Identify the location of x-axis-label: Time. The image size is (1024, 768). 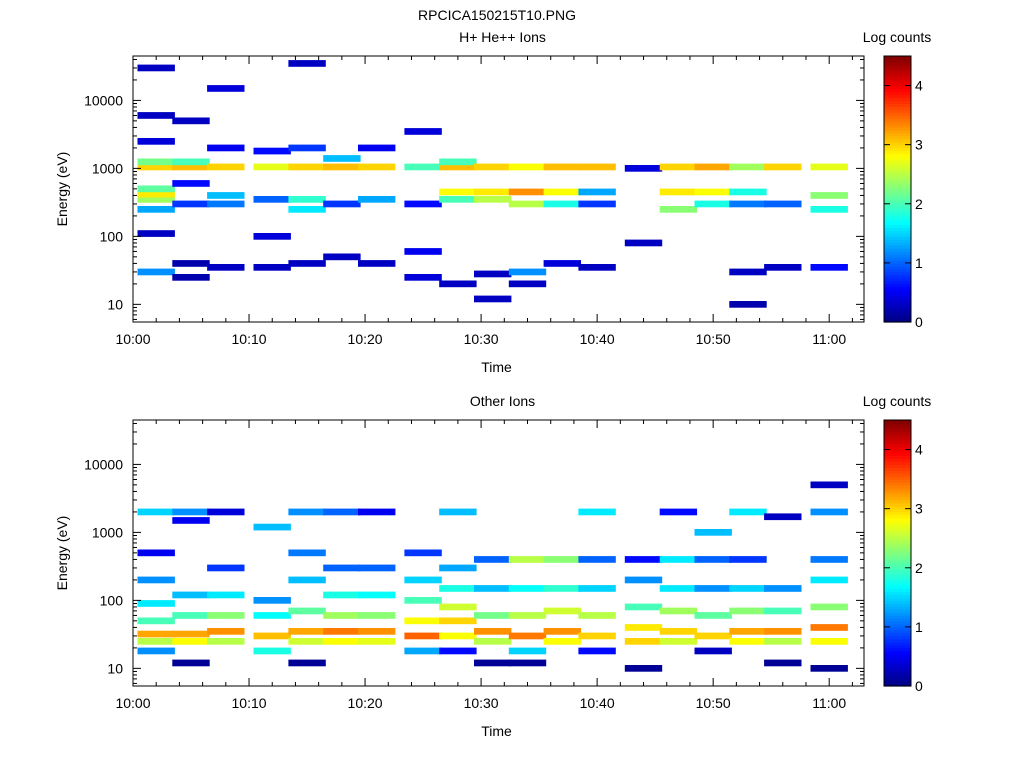
(496, 731).